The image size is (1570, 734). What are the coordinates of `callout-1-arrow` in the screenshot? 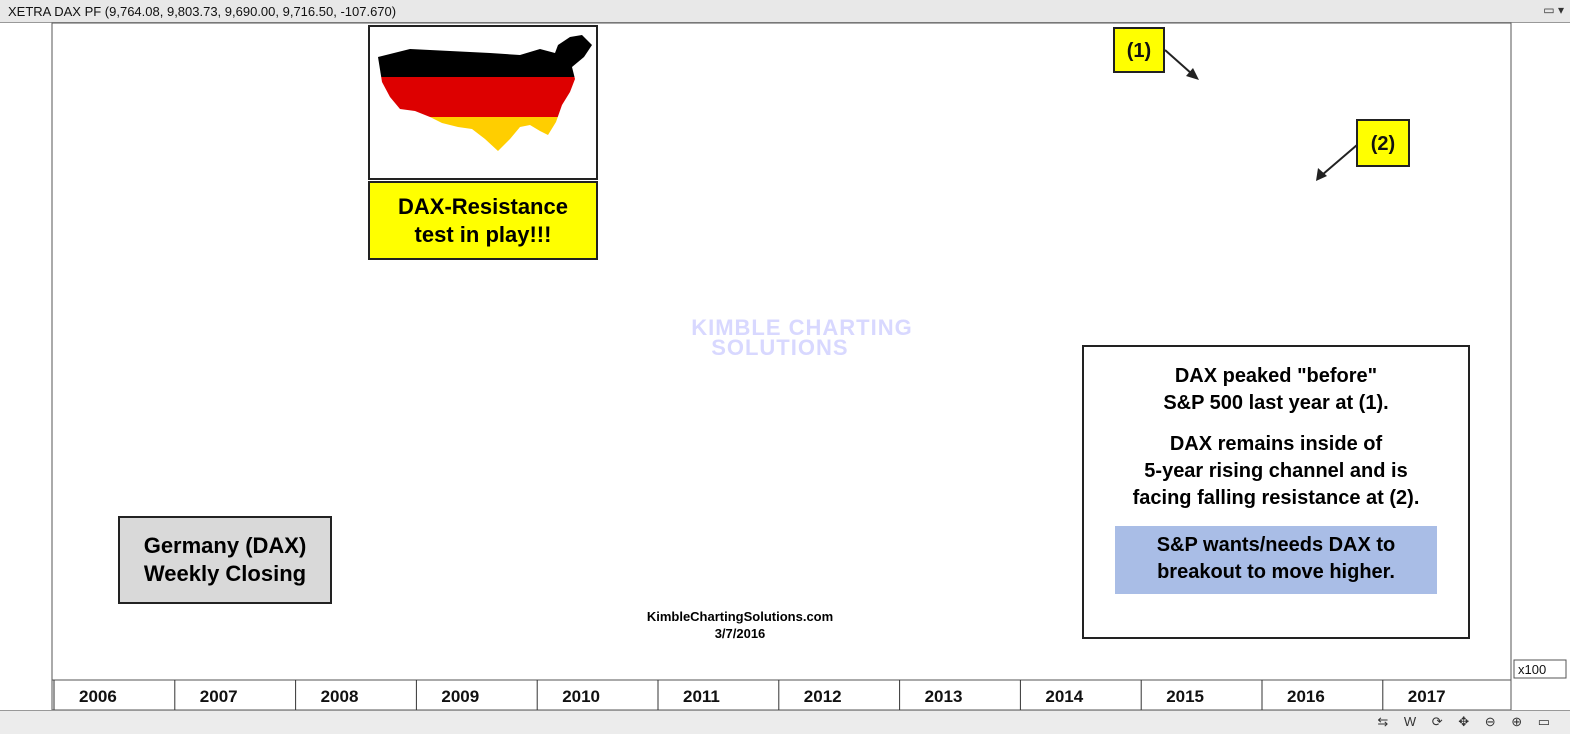 It's located at (1178, 62).